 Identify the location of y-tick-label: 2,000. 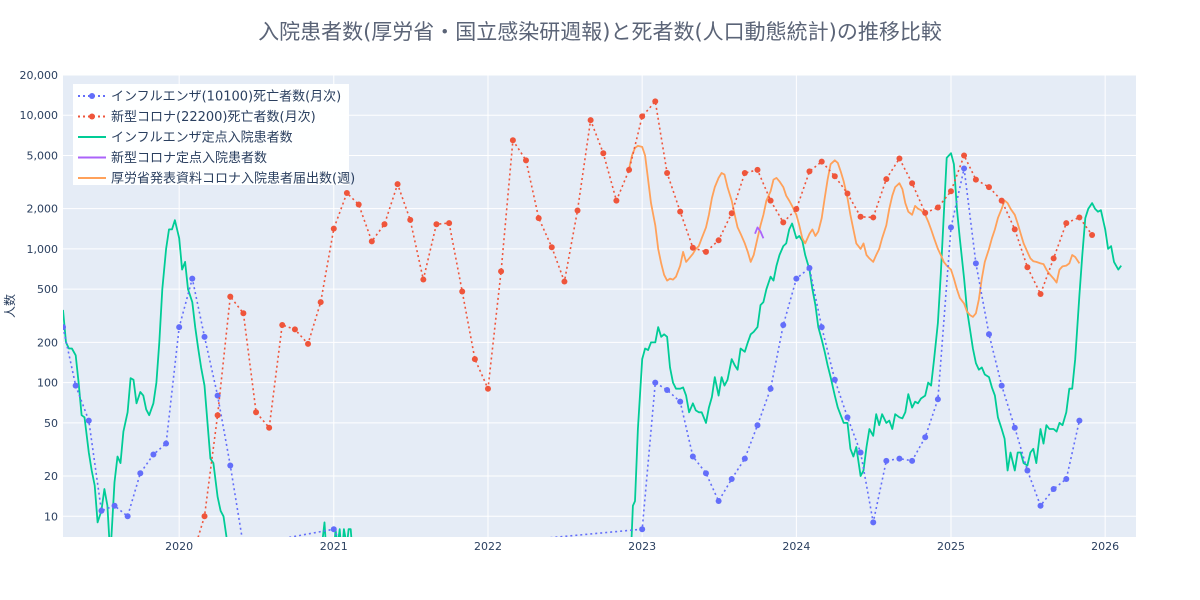
(43, 209).